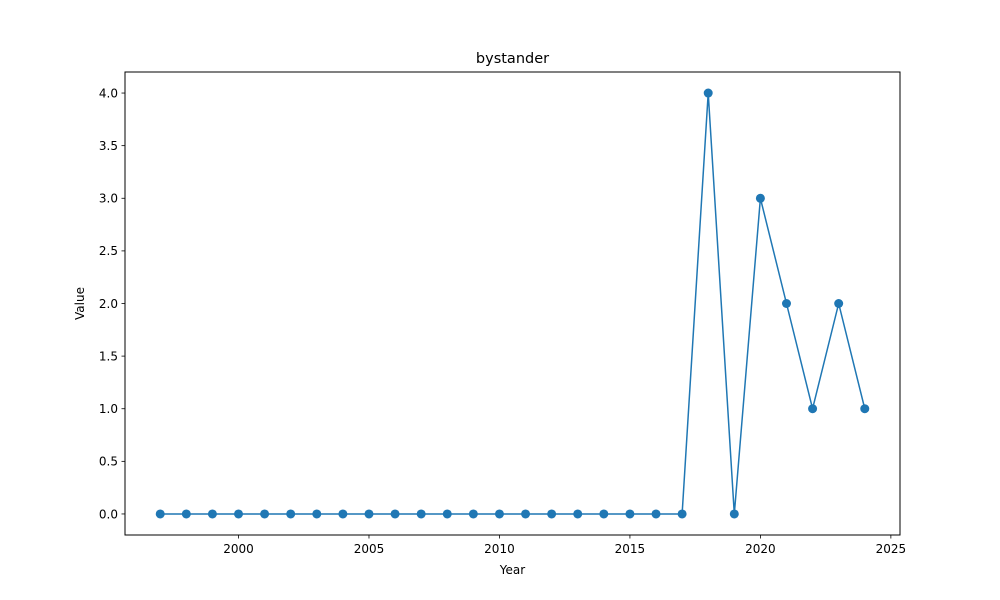 The width and height of the screenshot is (1000, 600). Describe the element at coordinates (630, 549) in the screenshot. I see `x-tick-label: 2015` at that location.